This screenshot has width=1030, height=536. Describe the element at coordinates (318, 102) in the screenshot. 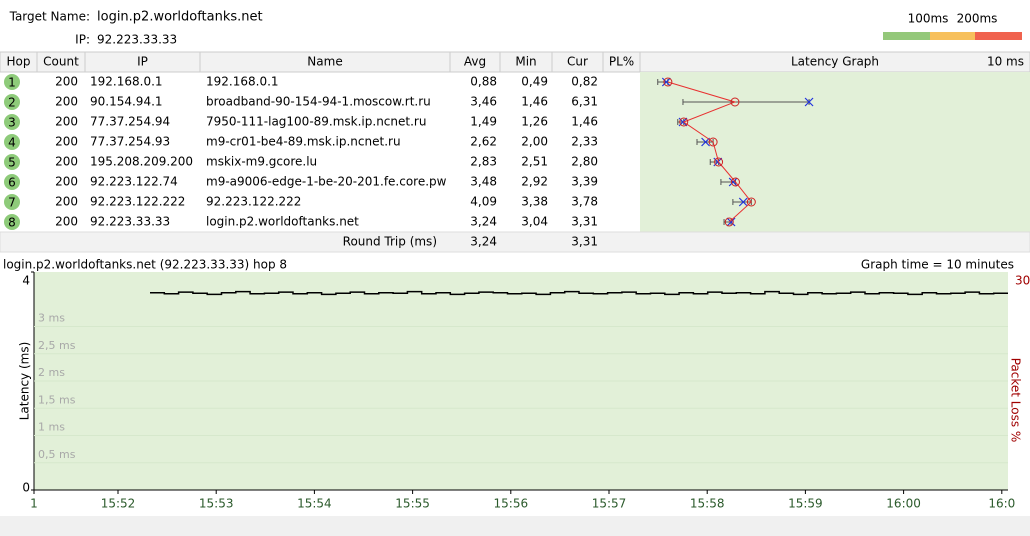

I see `name: broadband-90-154-94-1.moscow.rt.ru` at that location.